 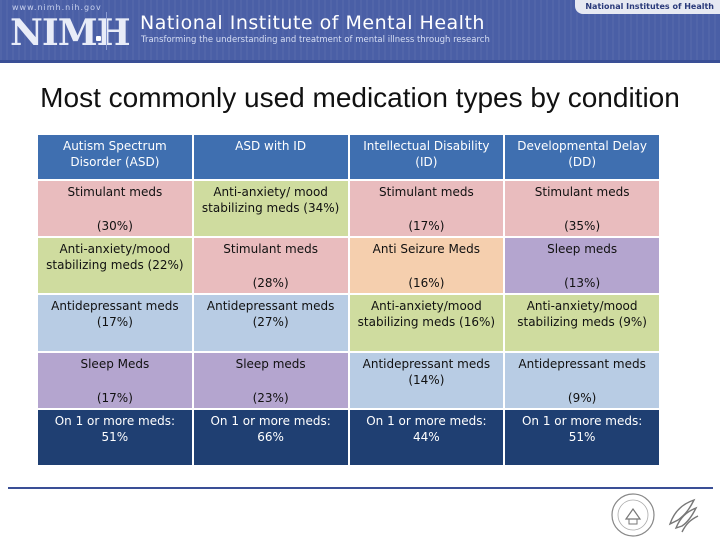 What do you see at coordinates (647, 7) in the screenshot?
I see `nih-link: National Institutes of Health` at bounding box center [647, 7].